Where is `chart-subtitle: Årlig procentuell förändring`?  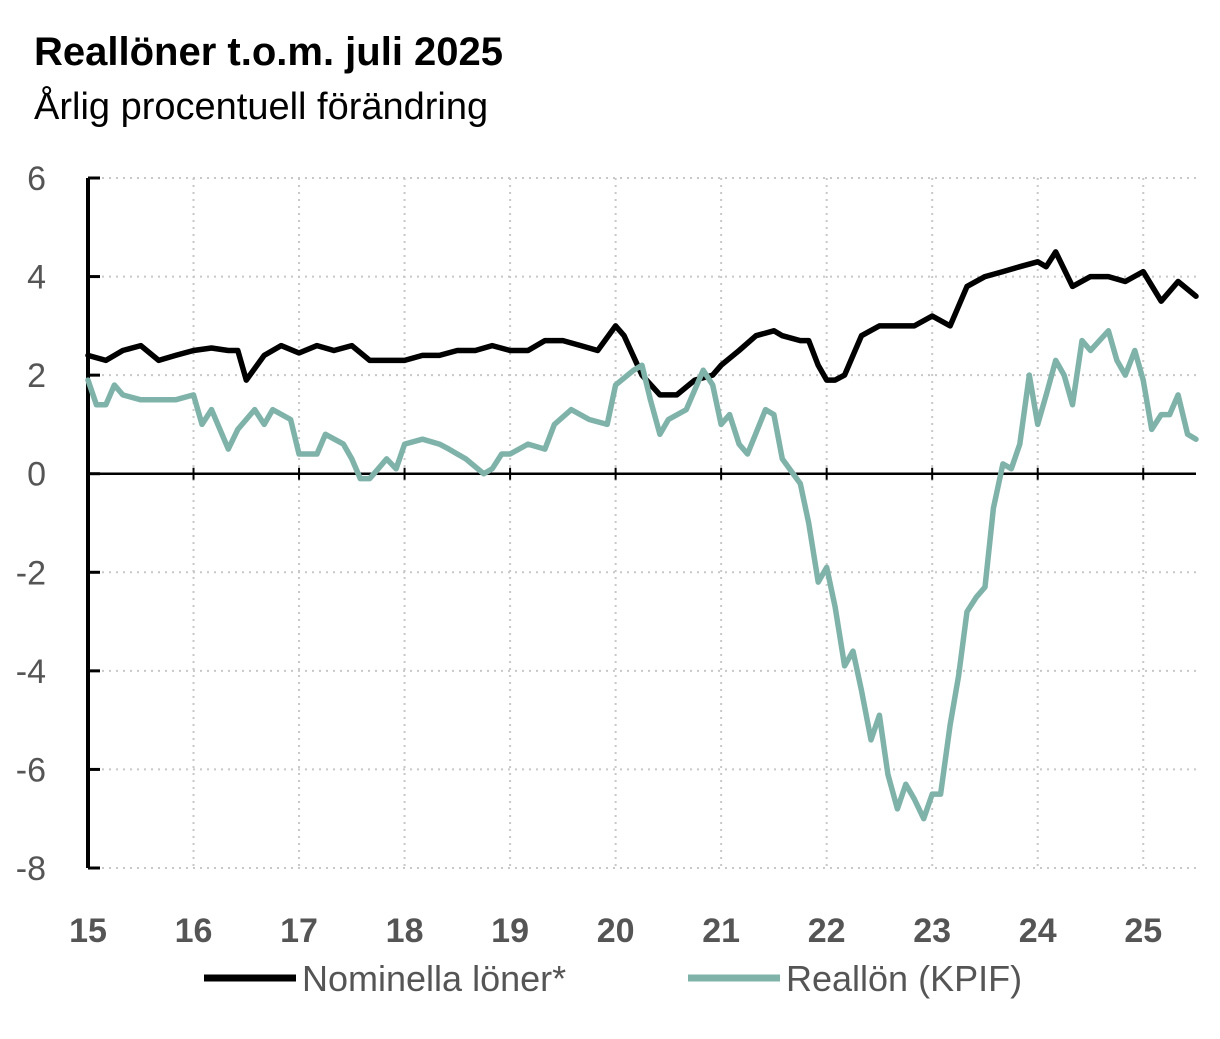
chart-subtitle: Årlig procentuell förändring is located at coordinates (261, 107).